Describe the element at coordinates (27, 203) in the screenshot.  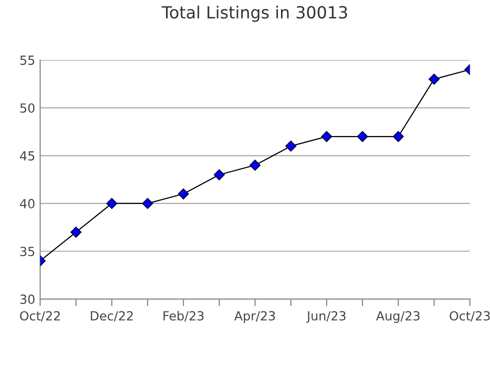
I see `y-tick-label: 40` at that location.